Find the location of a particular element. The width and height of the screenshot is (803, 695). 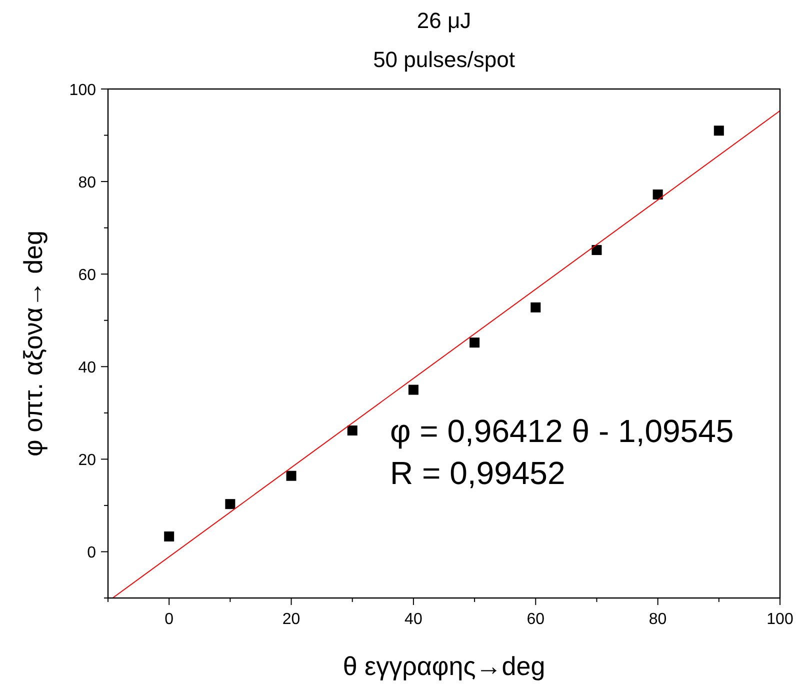

x-tick-label: 100 is located at coordinates (780, 619).